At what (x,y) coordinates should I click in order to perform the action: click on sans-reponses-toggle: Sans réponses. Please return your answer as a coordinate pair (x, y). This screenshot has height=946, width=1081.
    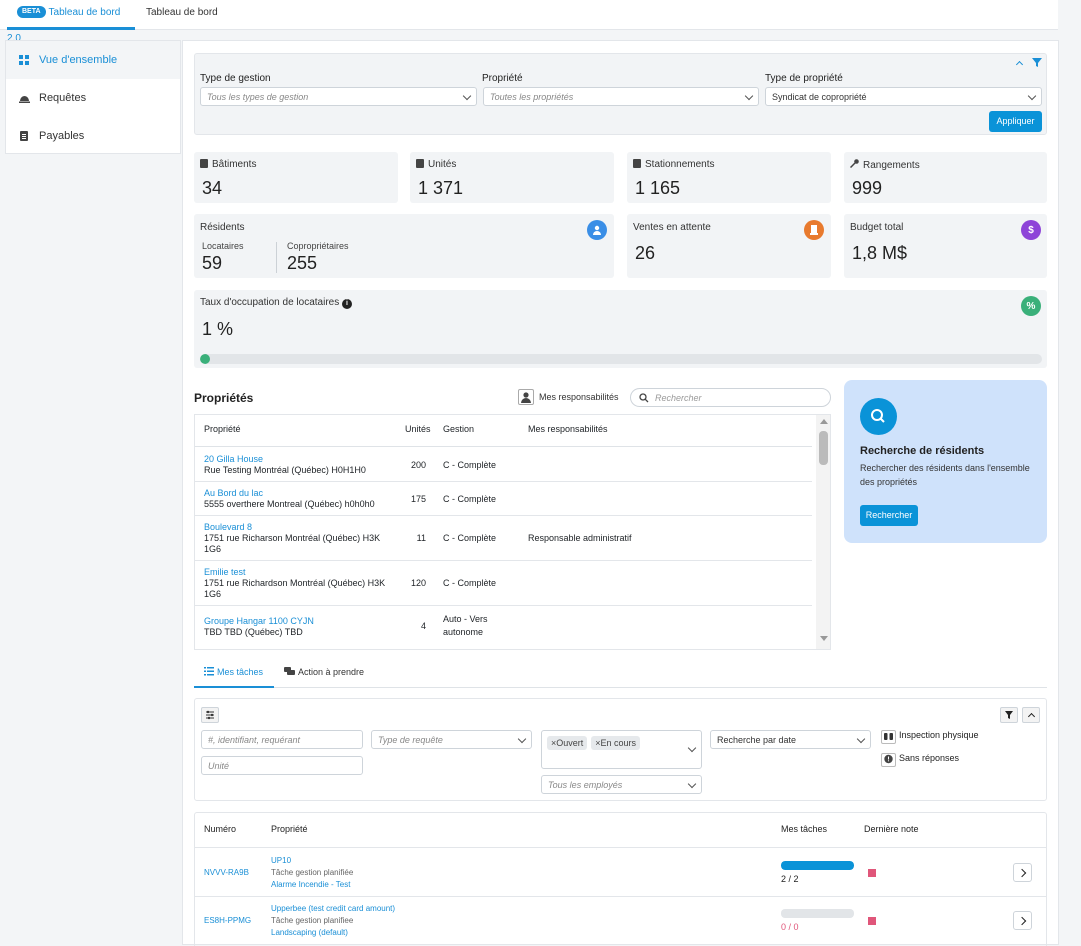
    Looking at the image, I should click on (920, 760).